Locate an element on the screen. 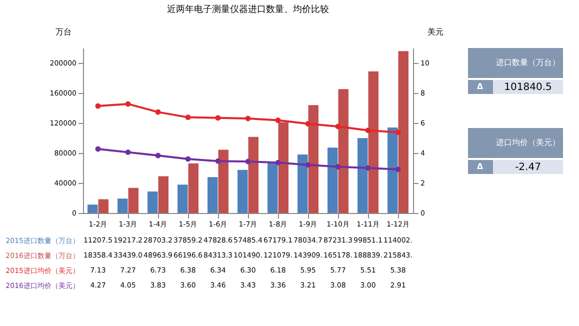 This screenshot has width=579, height=326. text: 进口数量（万台） is located at coordinates (528, 62).